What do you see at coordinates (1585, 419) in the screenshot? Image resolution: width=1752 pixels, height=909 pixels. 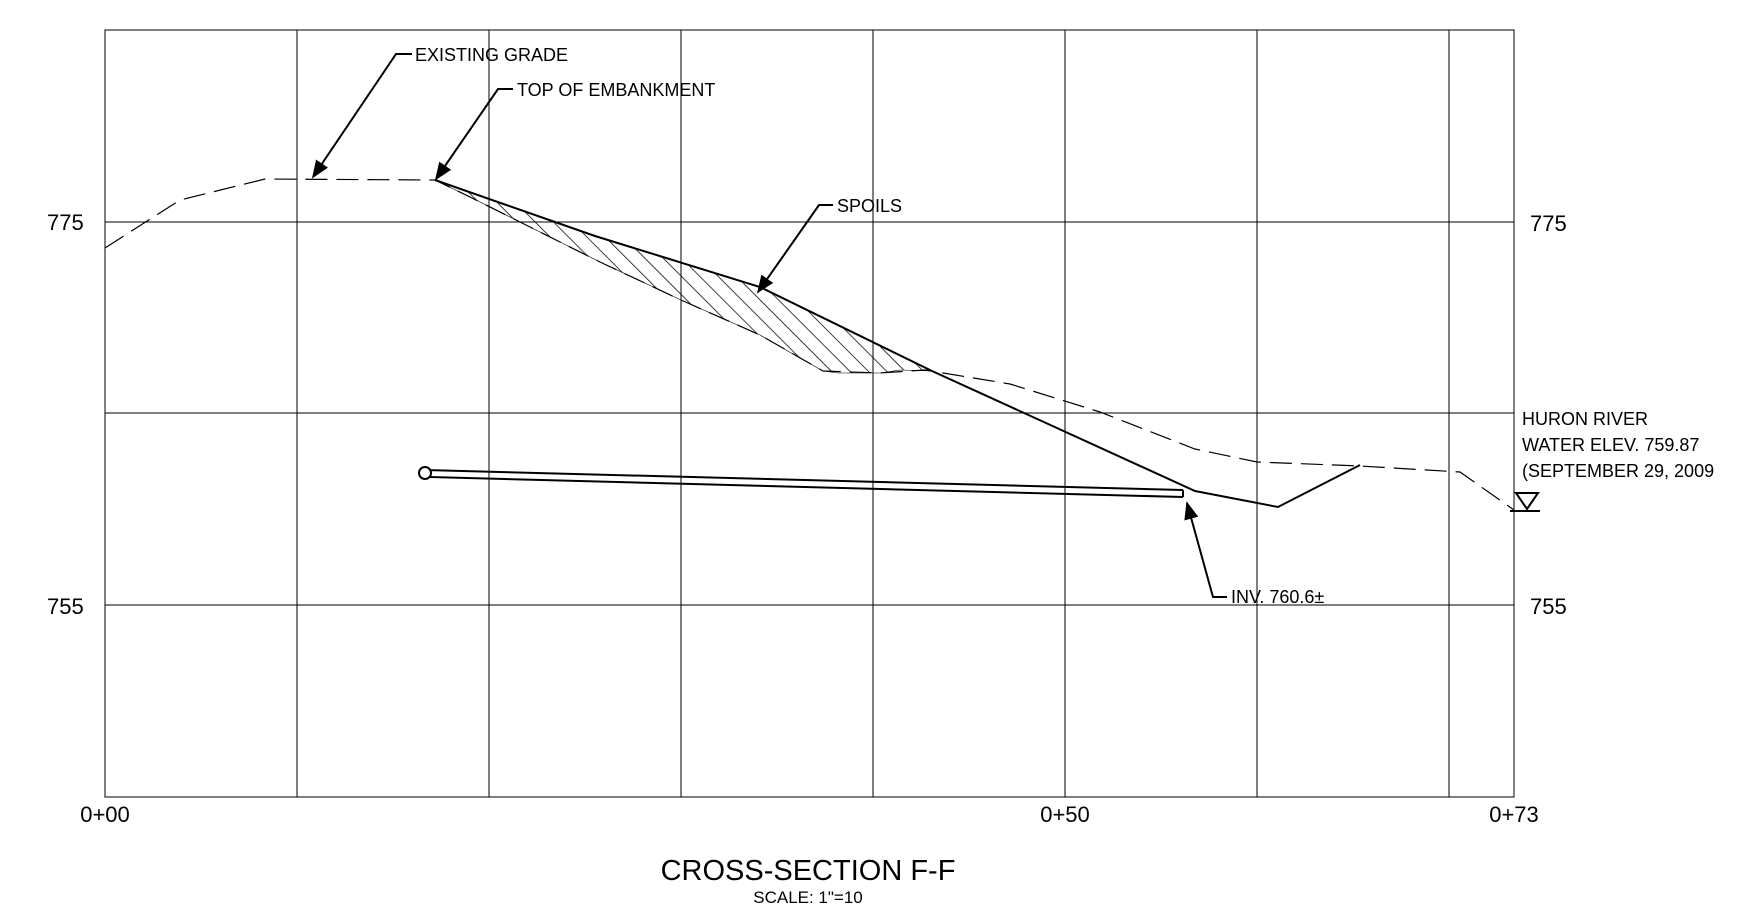 I see `river-name-label: HURON RIVER` at bounding box center [1585, 419].